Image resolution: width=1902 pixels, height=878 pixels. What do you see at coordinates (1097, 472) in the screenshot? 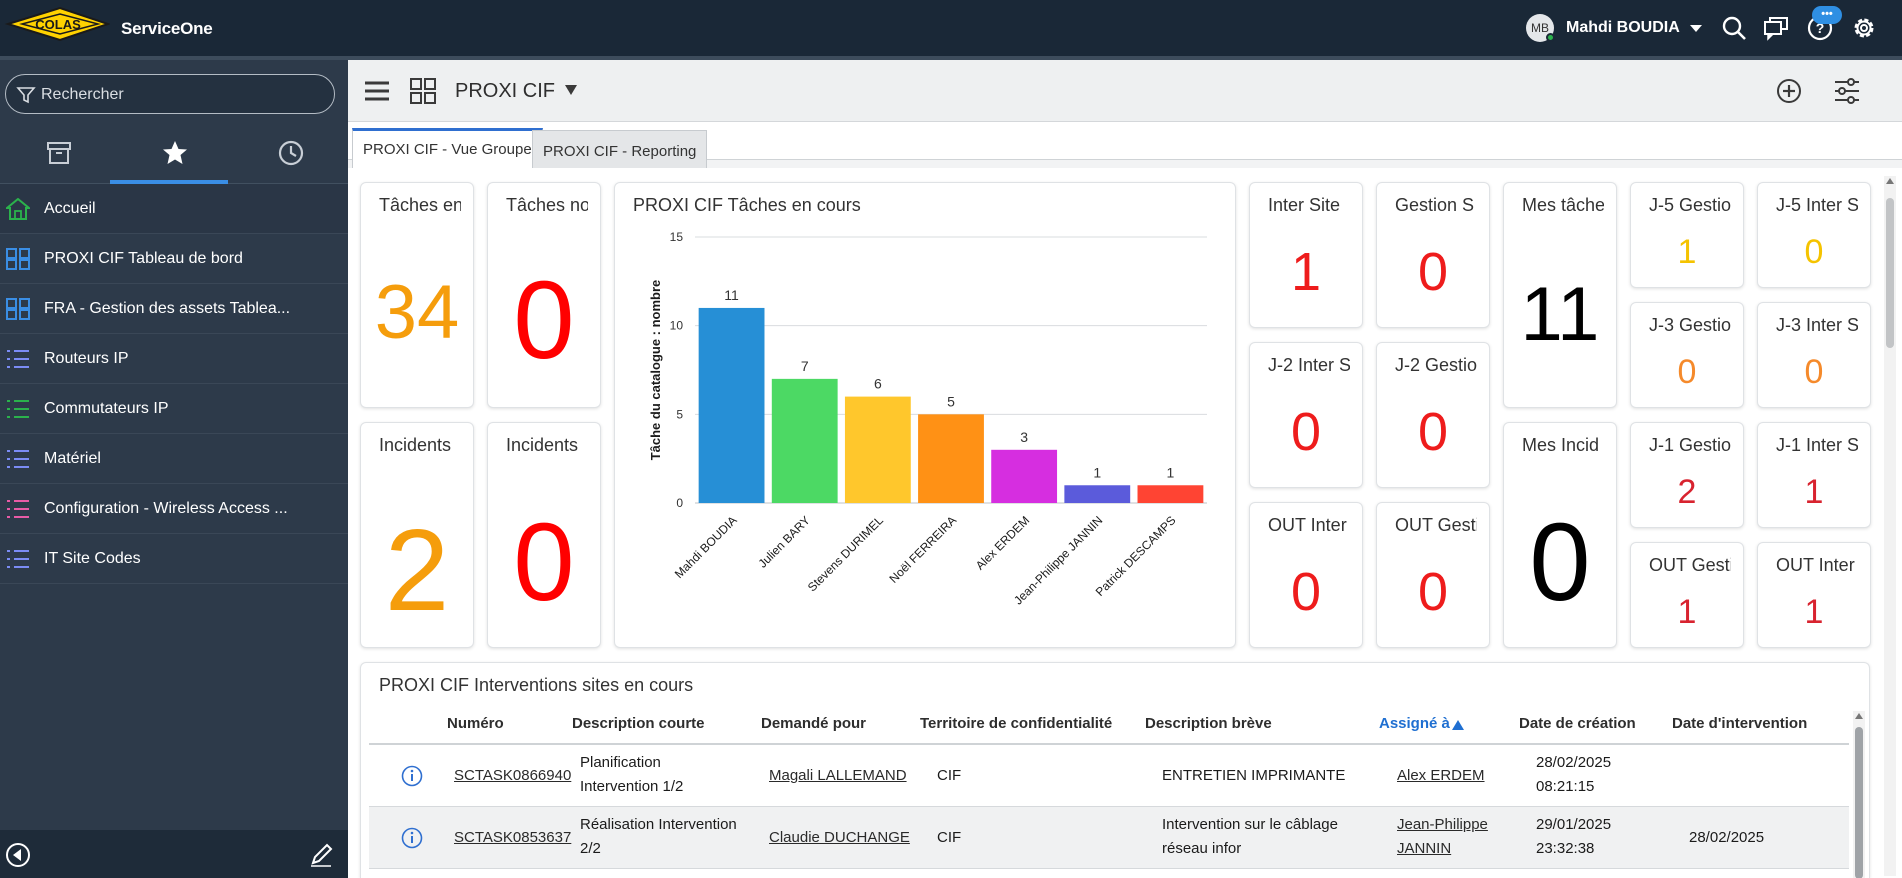
I see `bar-data-label: 1` at bounding box center [1097, 472].